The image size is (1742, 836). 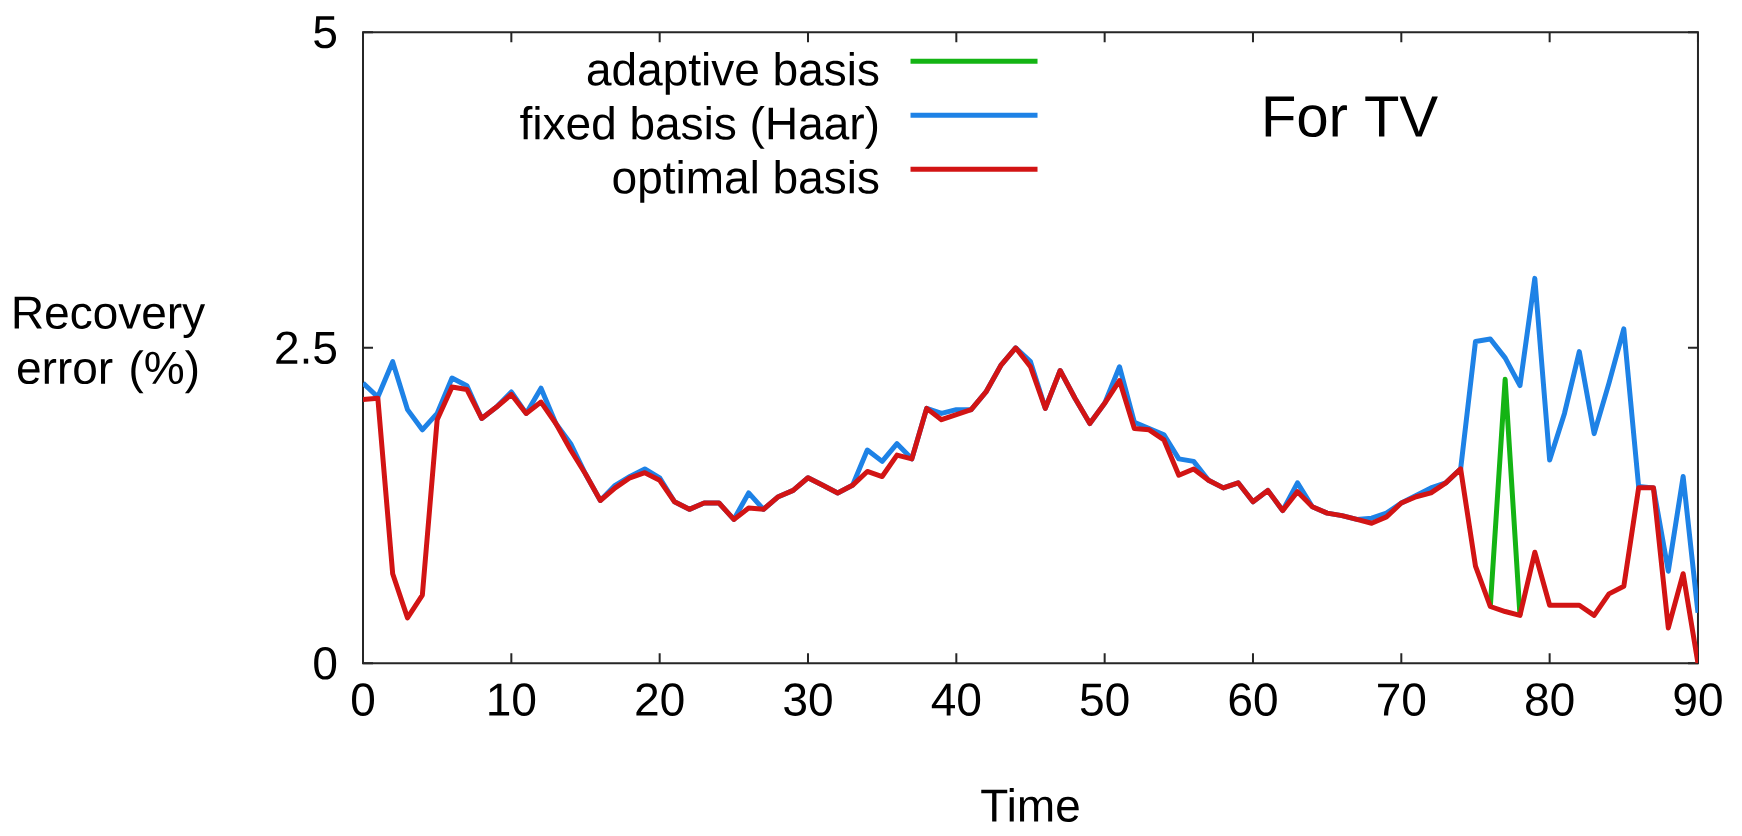 I want to click on x-tick-label: 90, so click(x=1698, y=699).